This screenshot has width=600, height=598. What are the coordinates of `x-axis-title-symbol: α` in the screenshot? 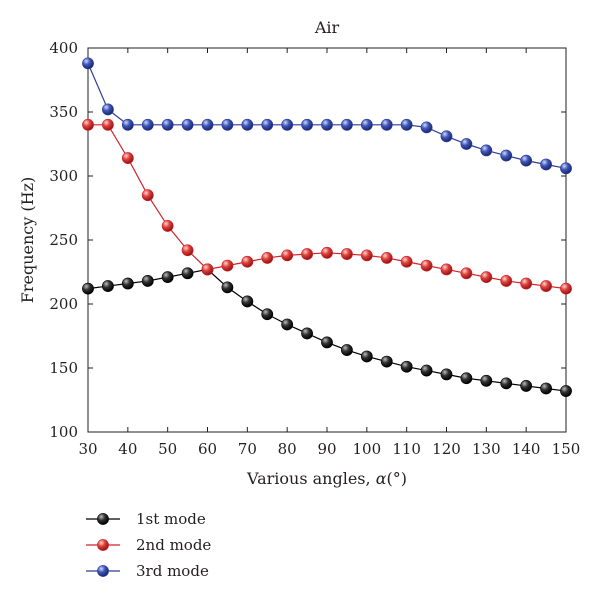 It's located at (381, 478).